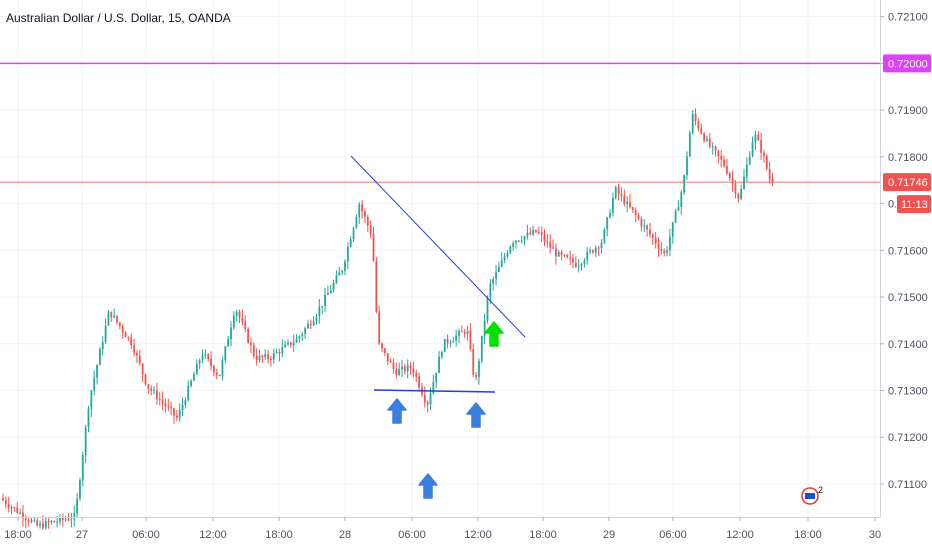  What do you see at coordinates (914, 205) in the screenshot?
I see `bar-countdown-label: 11:13` at bounding box center [914, 205].